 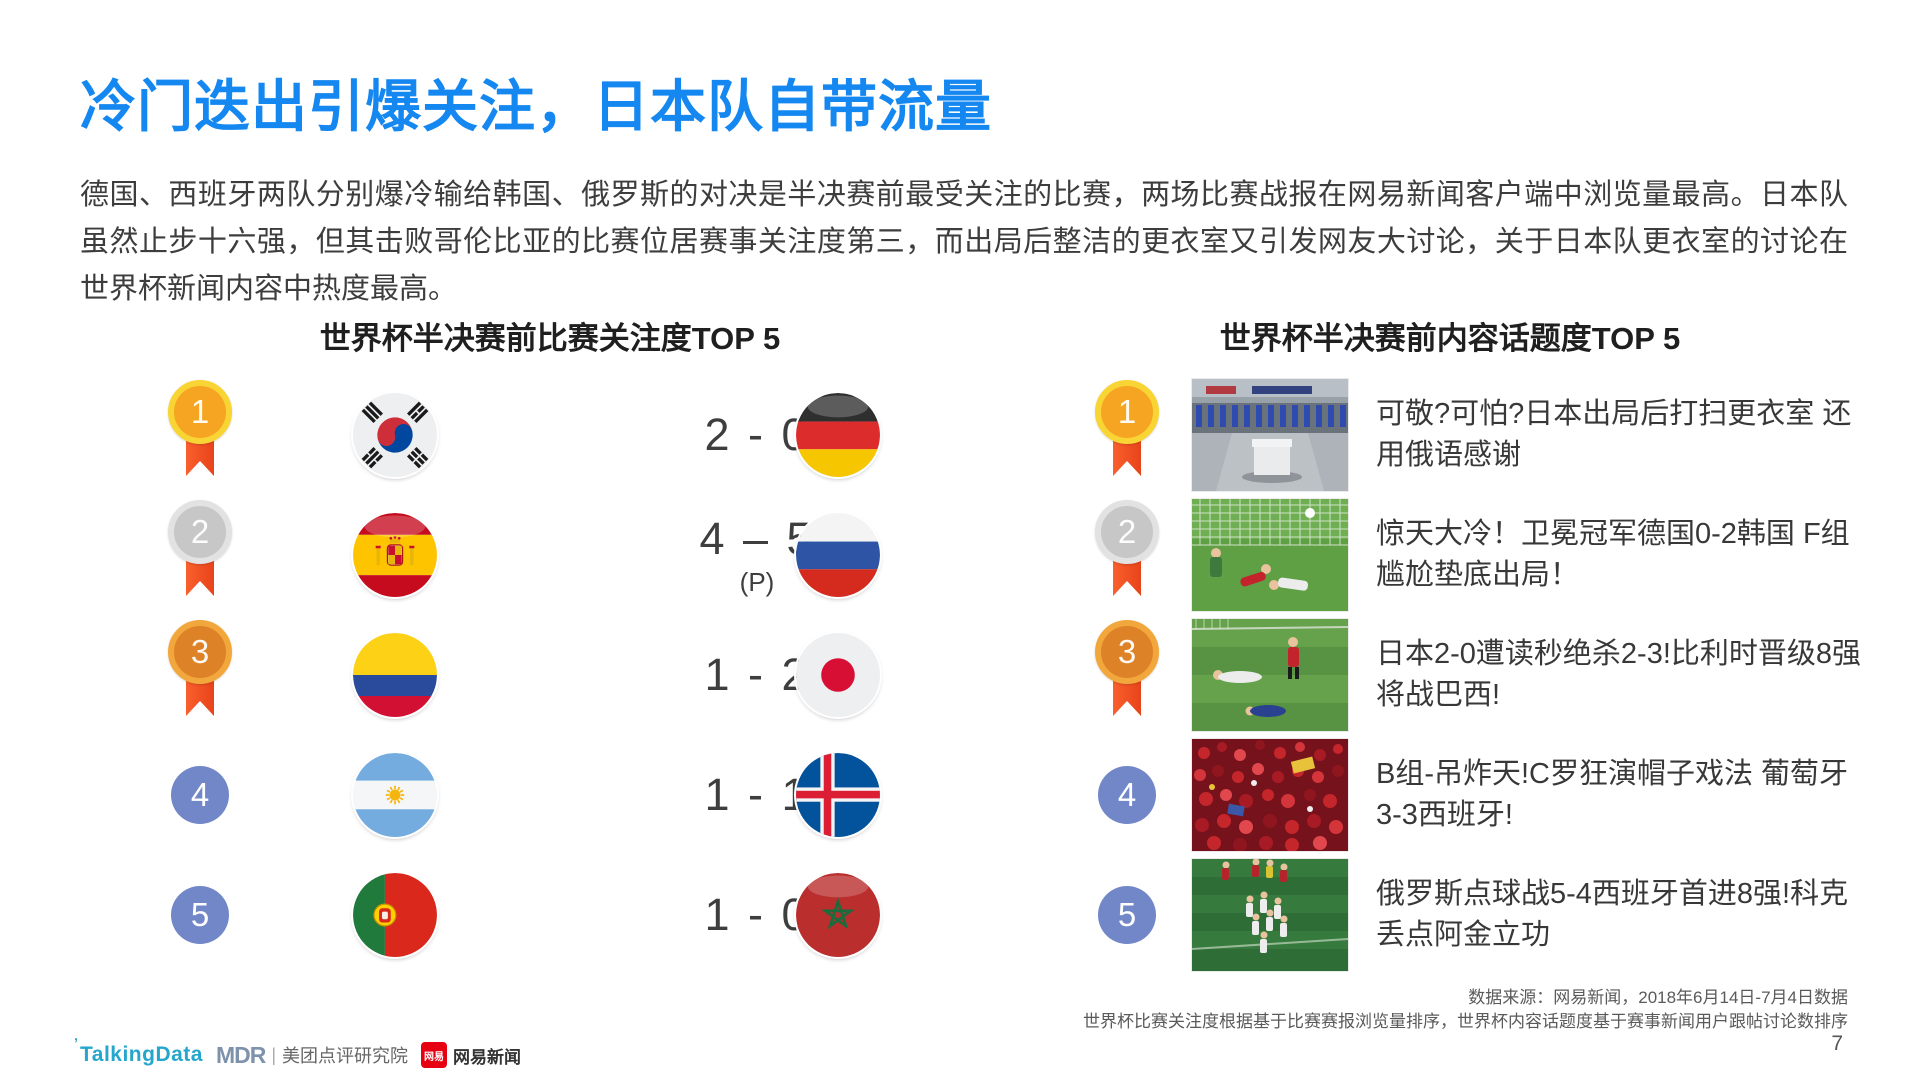 I want to click on page-number: 7, so click(x=1837, y=1043).